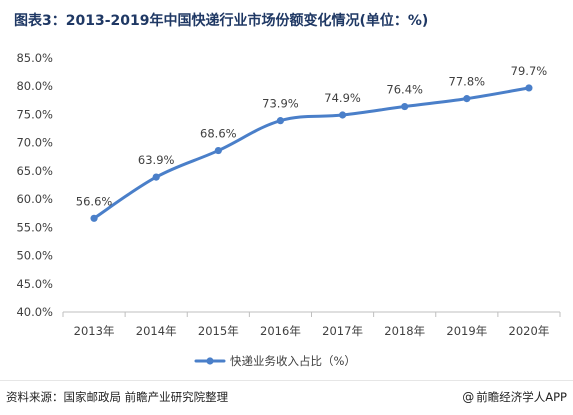 The image size is (573, 415). Describe the element at coordinates (468, 397) in the screenshot. I see `credit-mark: @` at that location.